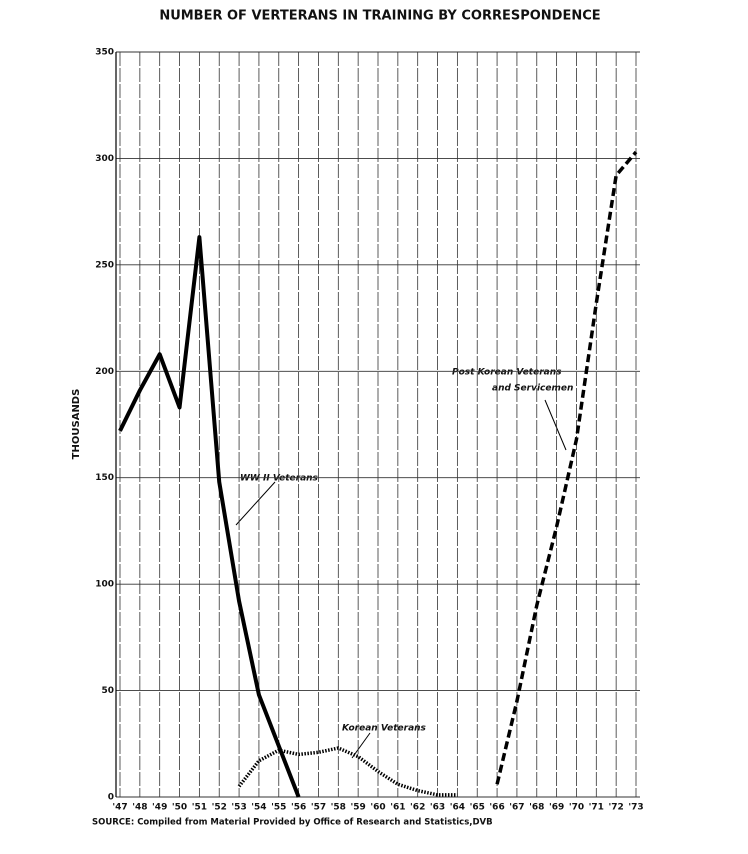 The image size is (748, 854). What do you see at coordinates (107, 691) in the screenshot?
I see `y-tick-label: 50` at bounding box center [107, 691].